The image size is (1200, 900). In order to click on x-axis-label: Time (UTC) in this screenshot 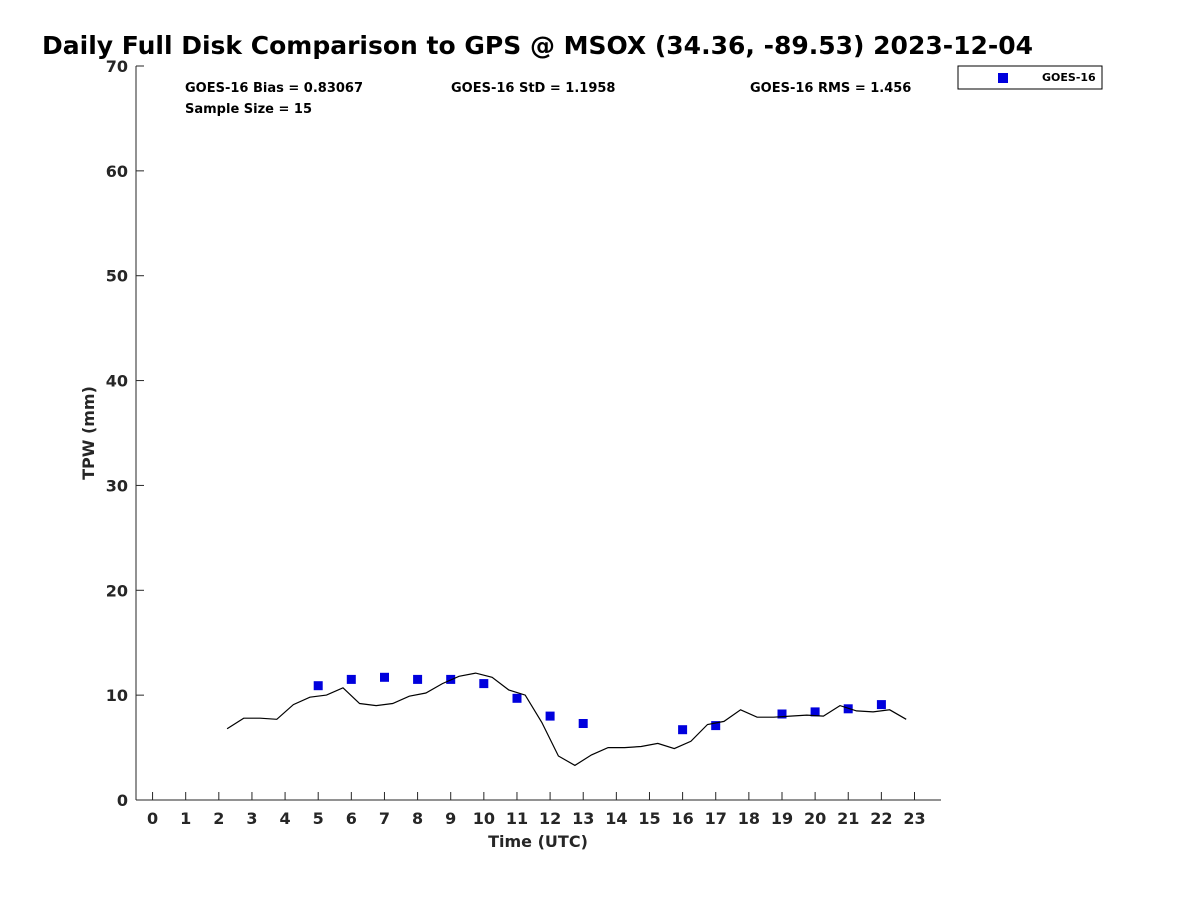, I will do `click(538, 841)`.